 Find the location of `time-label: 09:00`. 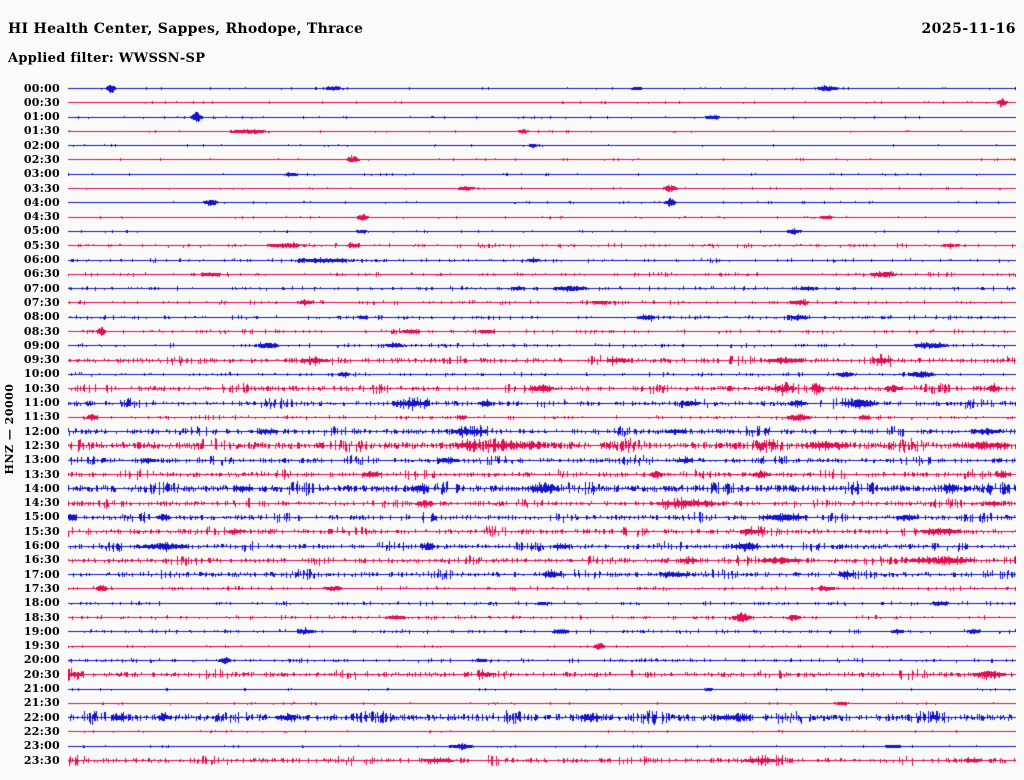

time-label: 09:00 is located at coordinates (41, 345).